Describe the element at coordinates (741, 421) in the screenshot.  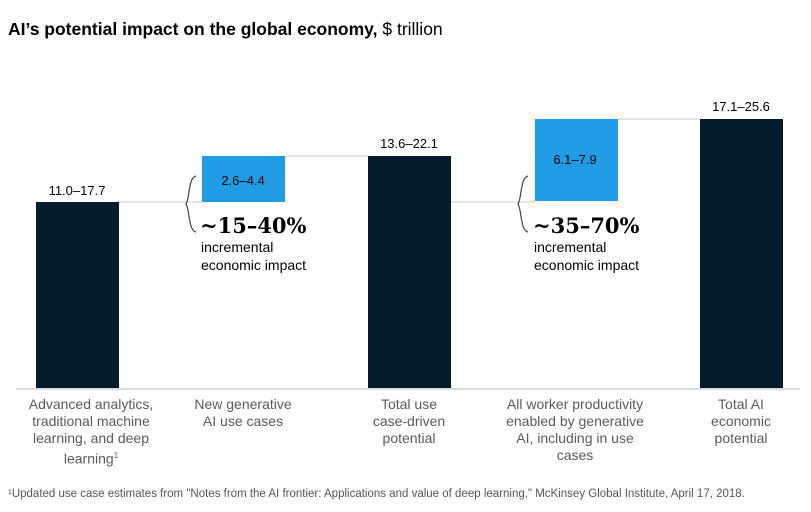
I see `category-4-line-2: economic` at that location.